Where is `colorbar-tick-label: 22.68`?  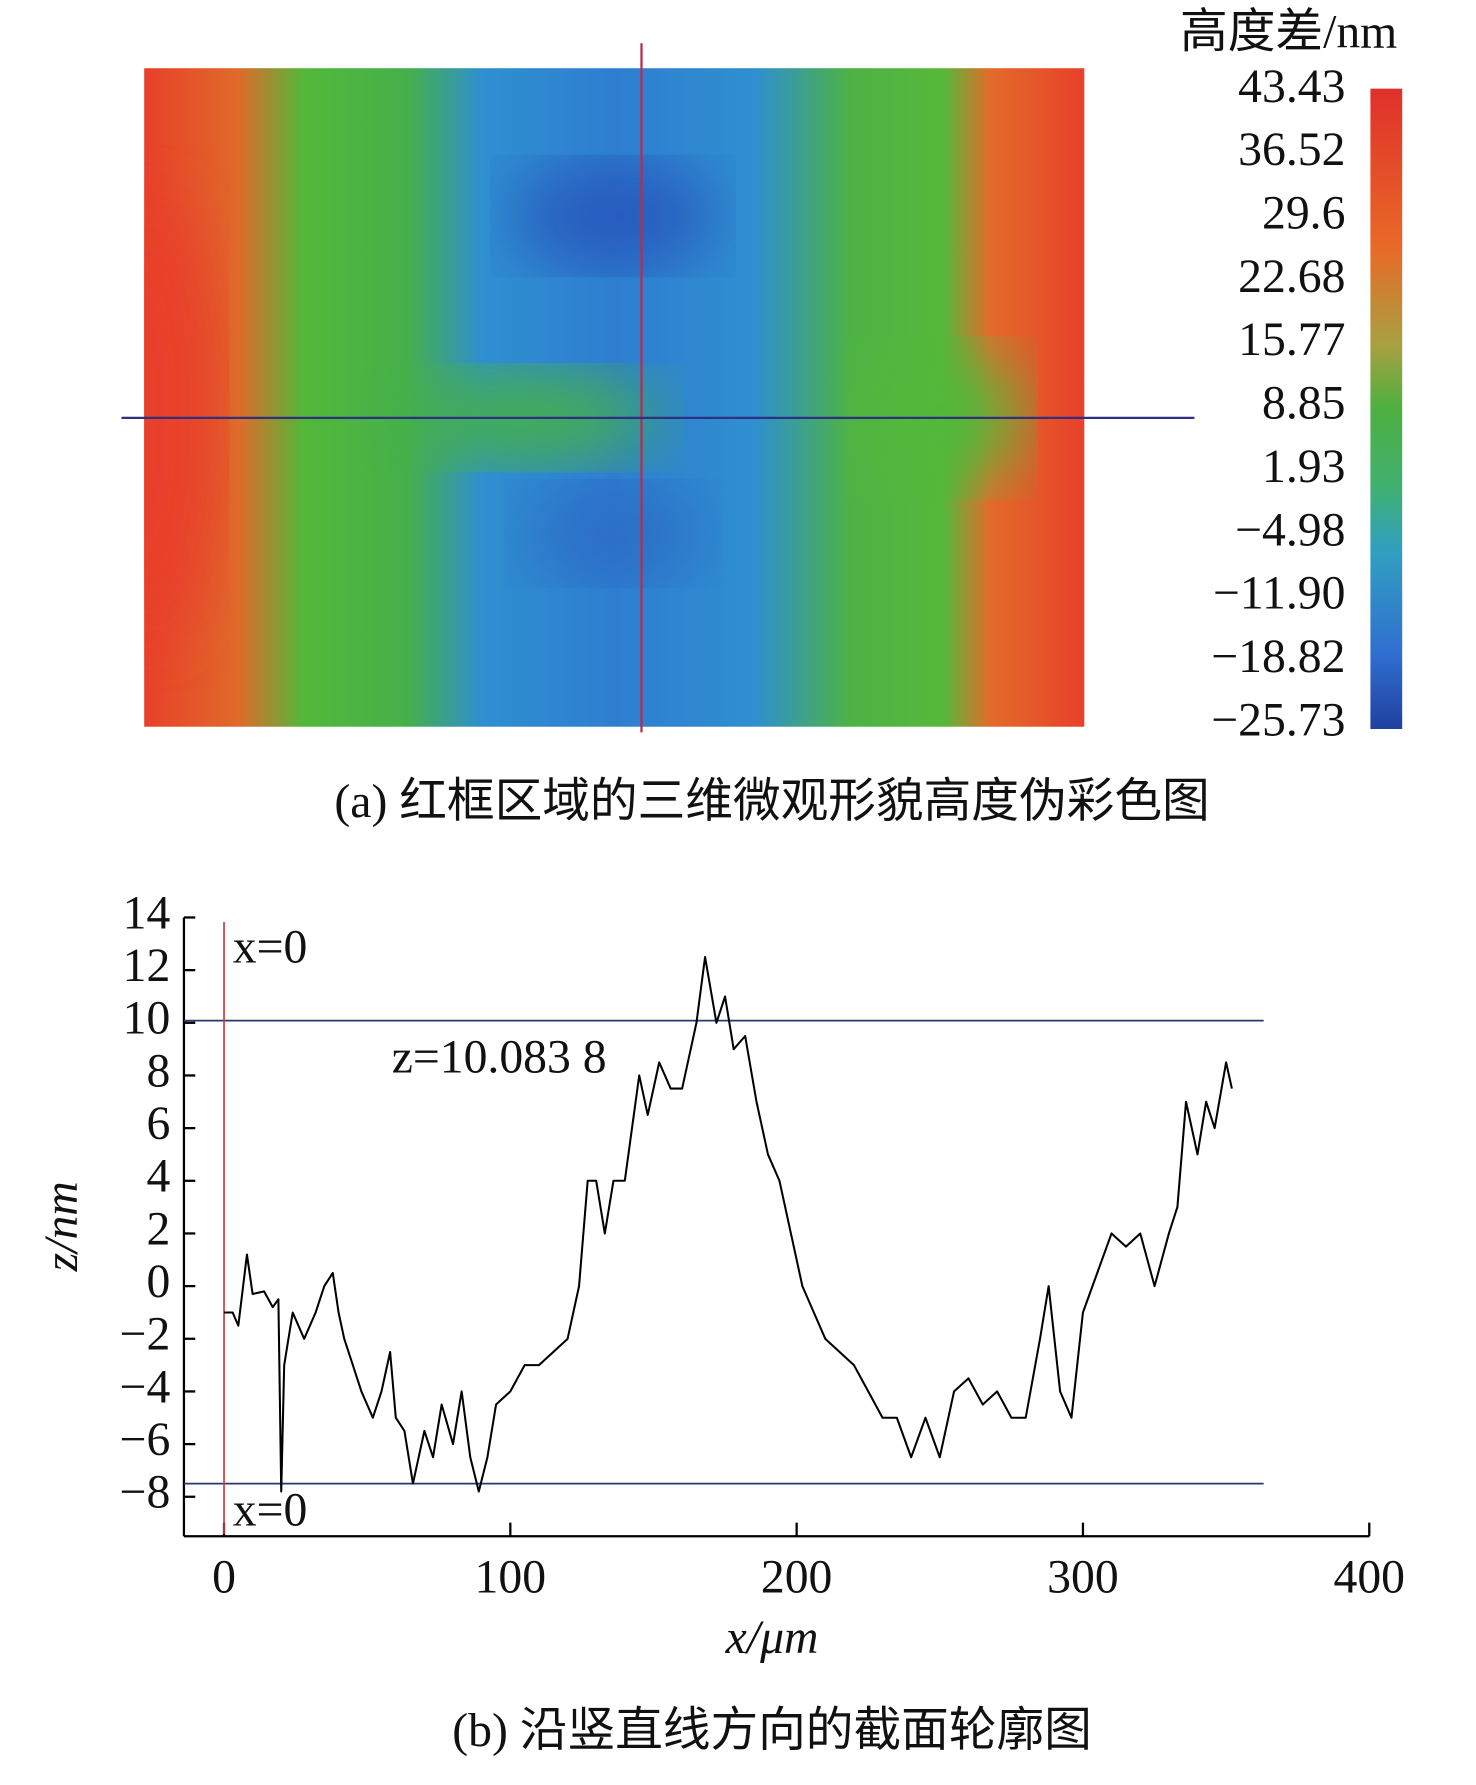
colorbar-tick-label: 22.68 is located at coordinates (1291, 277).